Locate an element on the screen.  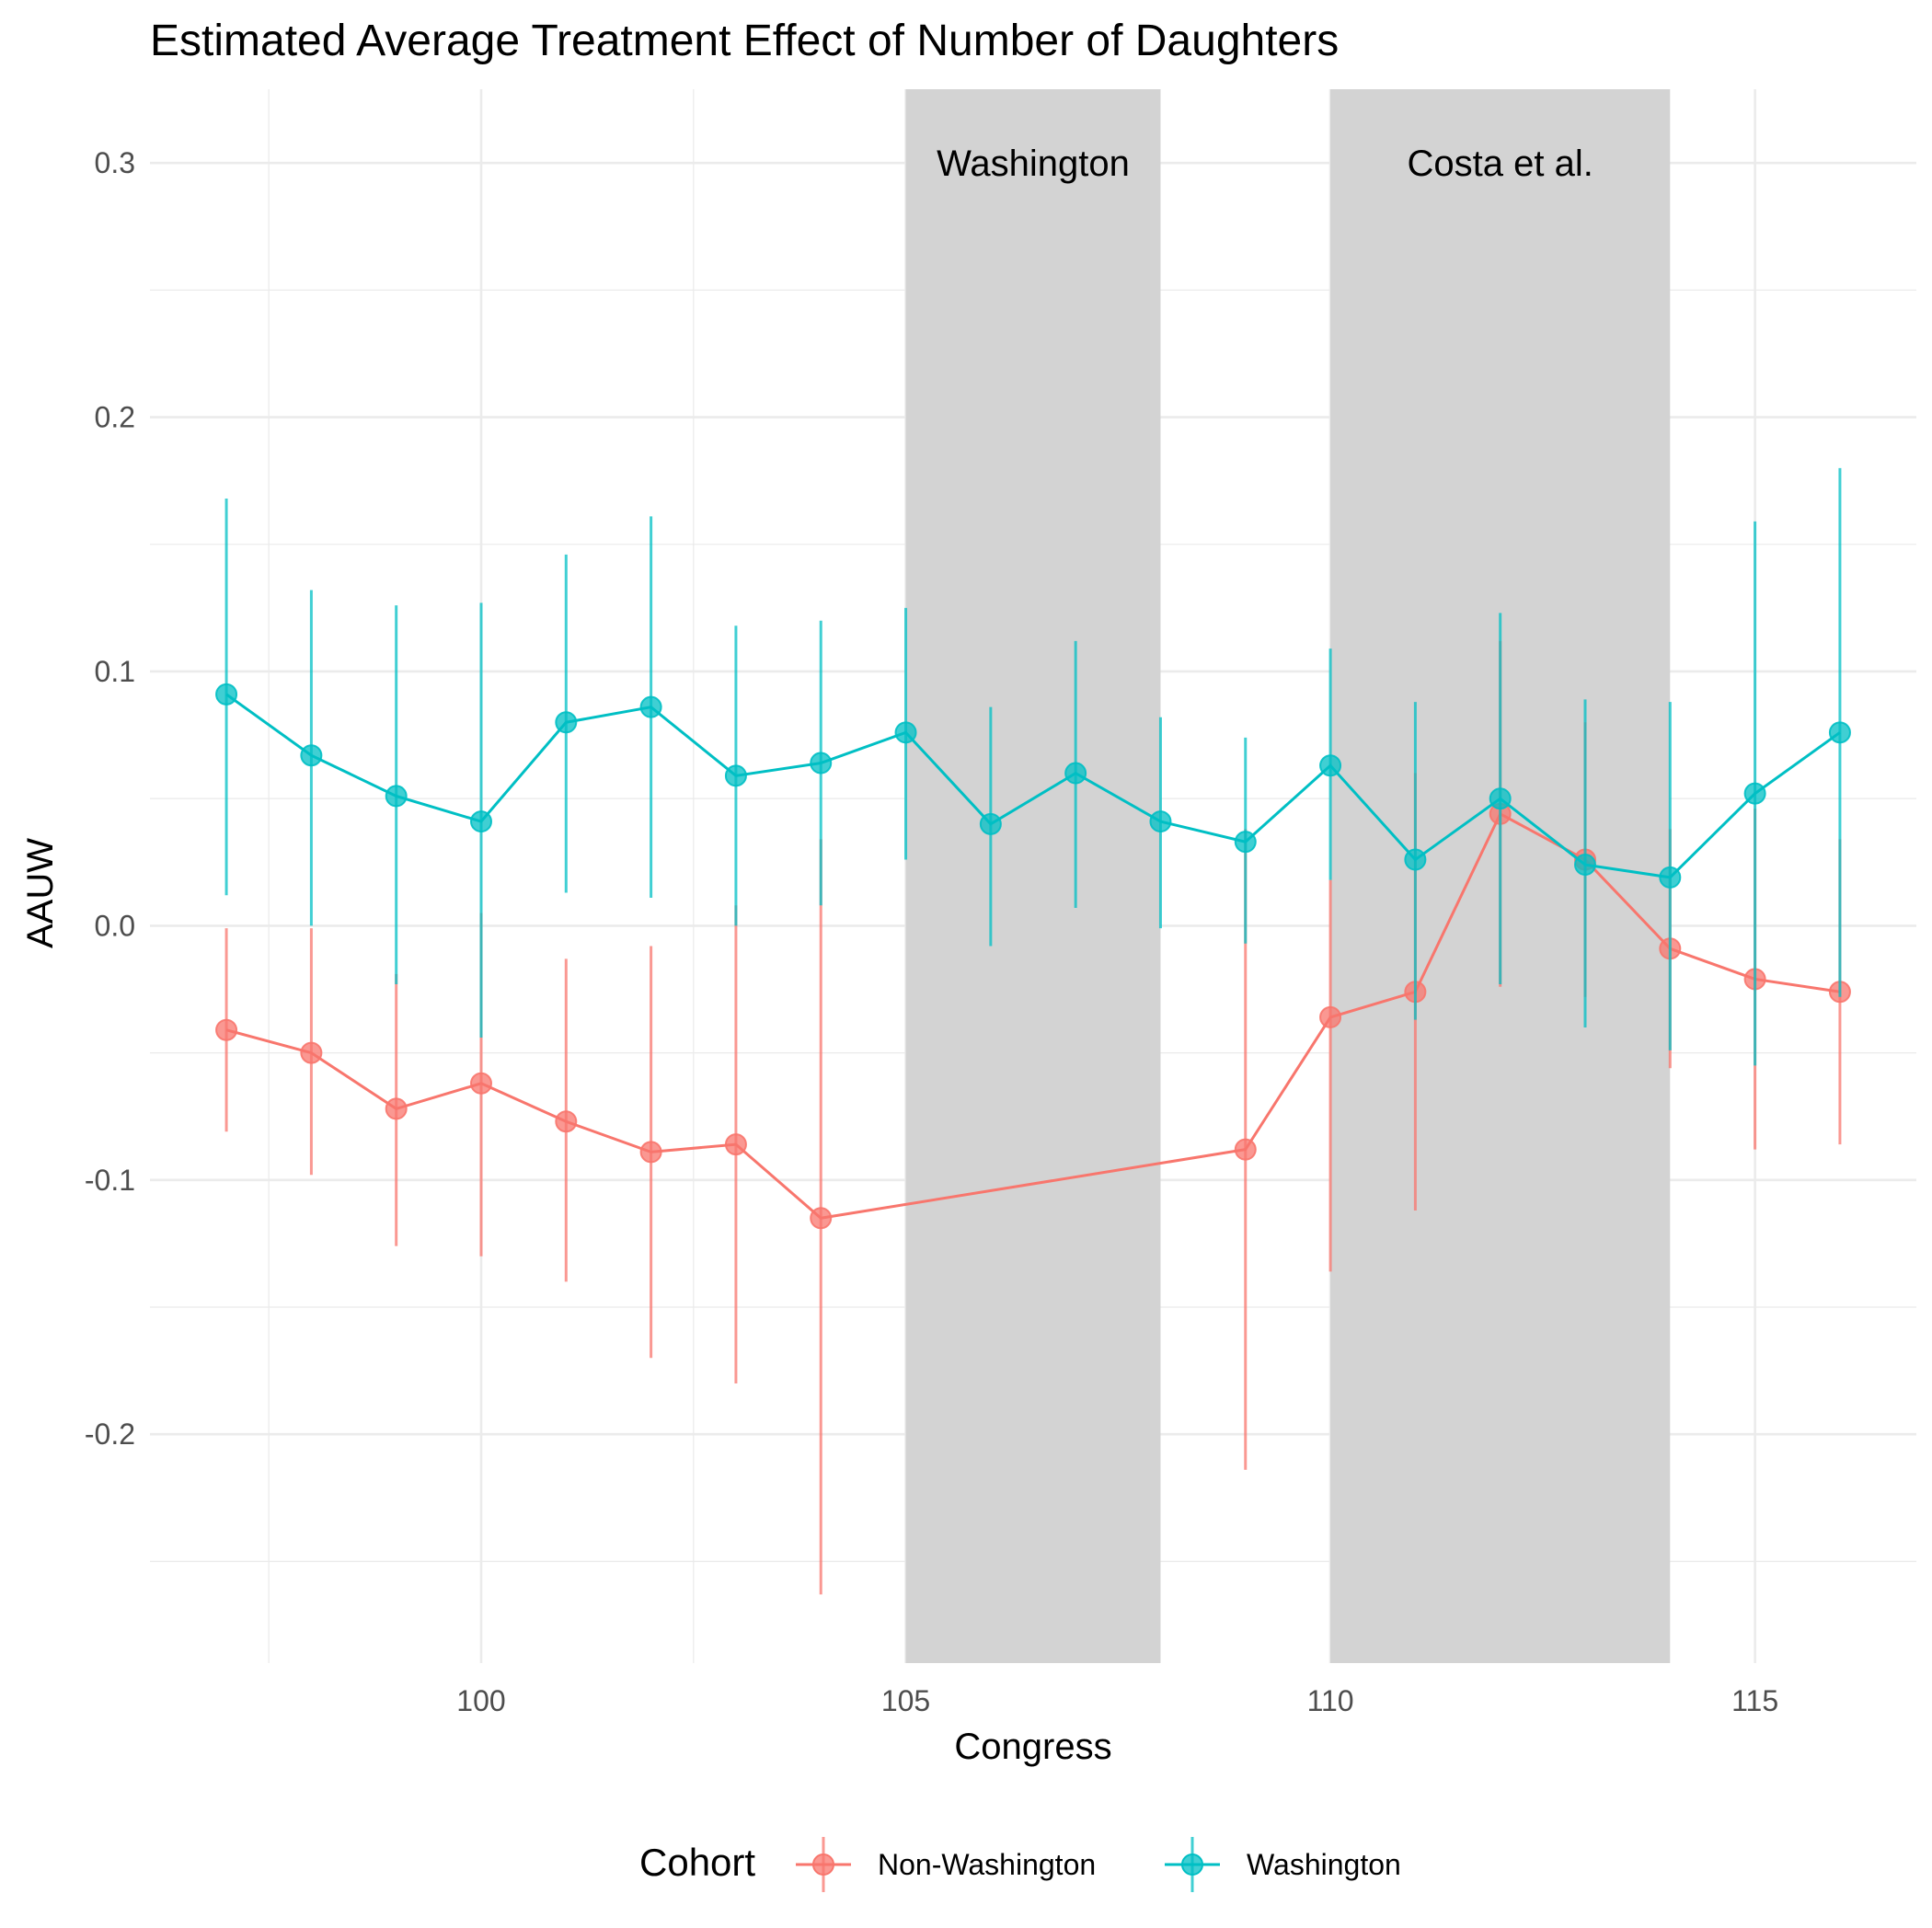
x-axis-title: Congress is located at coordinates (1032, 1747).